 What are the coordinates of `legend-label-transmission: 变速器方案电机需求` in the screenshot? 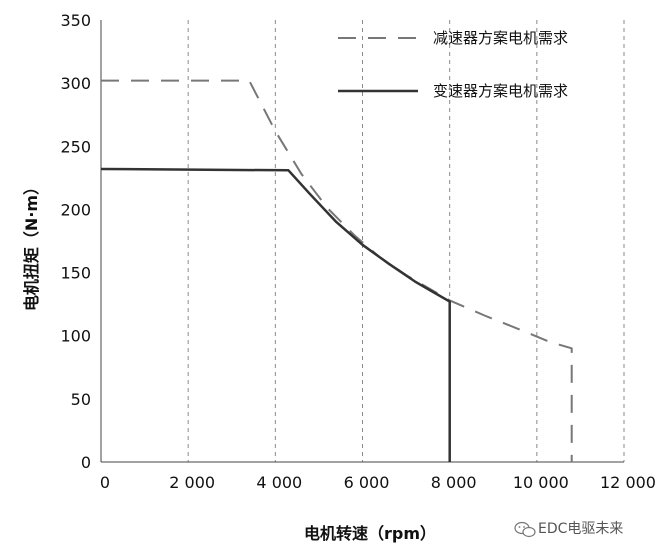 It's located at (500, 91).